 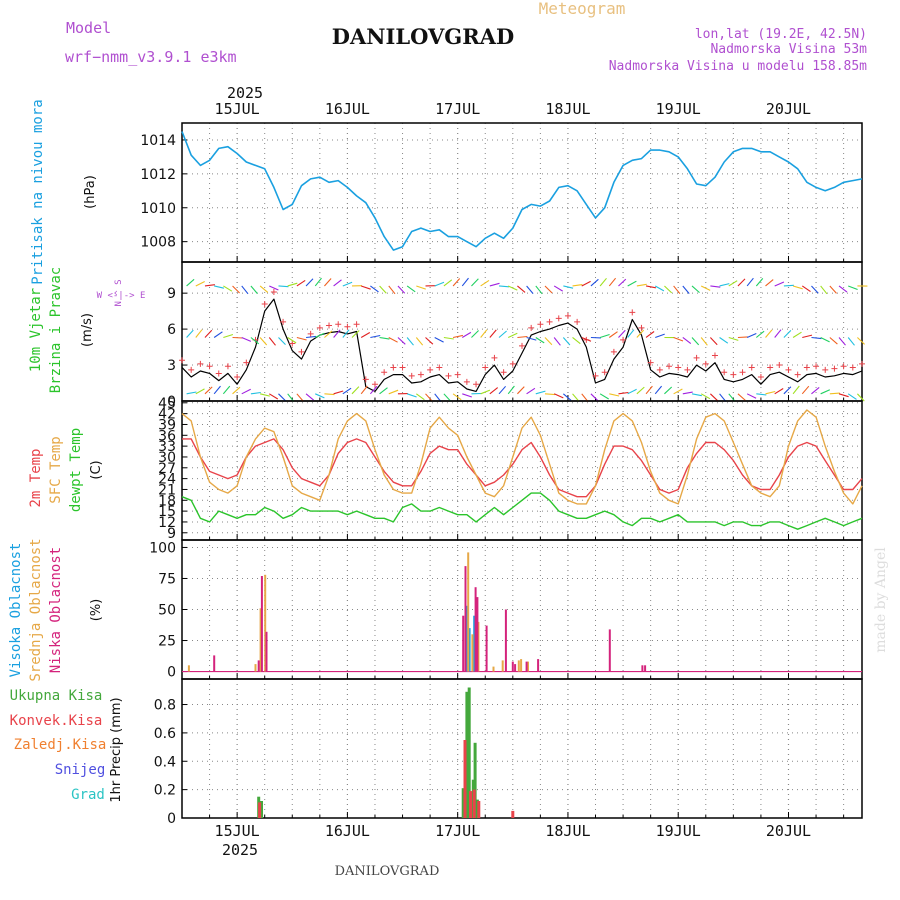 What do you see at coordinates (56, 610) in the screenshot?
I see `low-cloud-axis-title: Niska Oblacnost` at bounding box center [56, 610].